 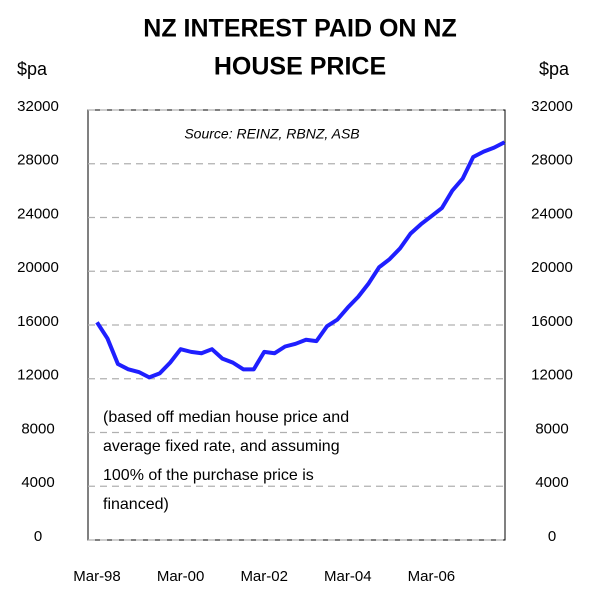 What do you see at coordinates (432, 576) in the screenshot?
I see `x-tick-label: Mar-06` at bounding box center [432, 576].